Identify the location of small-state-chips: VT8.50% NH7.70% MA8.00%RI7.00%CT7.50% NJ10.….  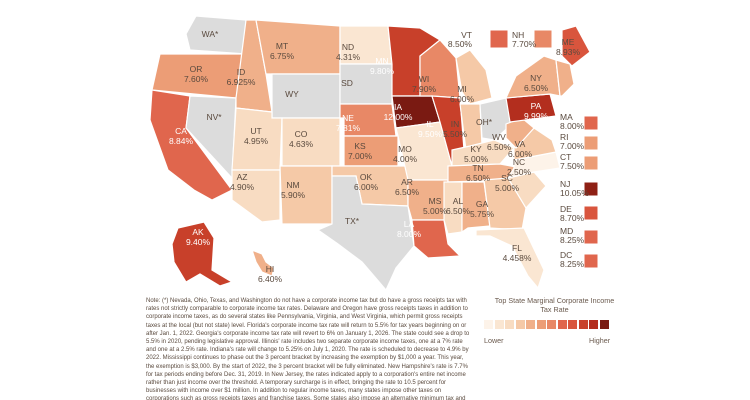
(523, 149).